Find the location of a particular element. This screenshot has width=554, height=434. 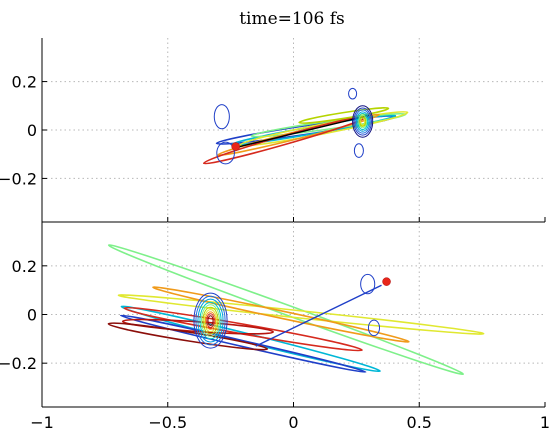

x-tick-label: 1 is located at coordinates (545, 422).